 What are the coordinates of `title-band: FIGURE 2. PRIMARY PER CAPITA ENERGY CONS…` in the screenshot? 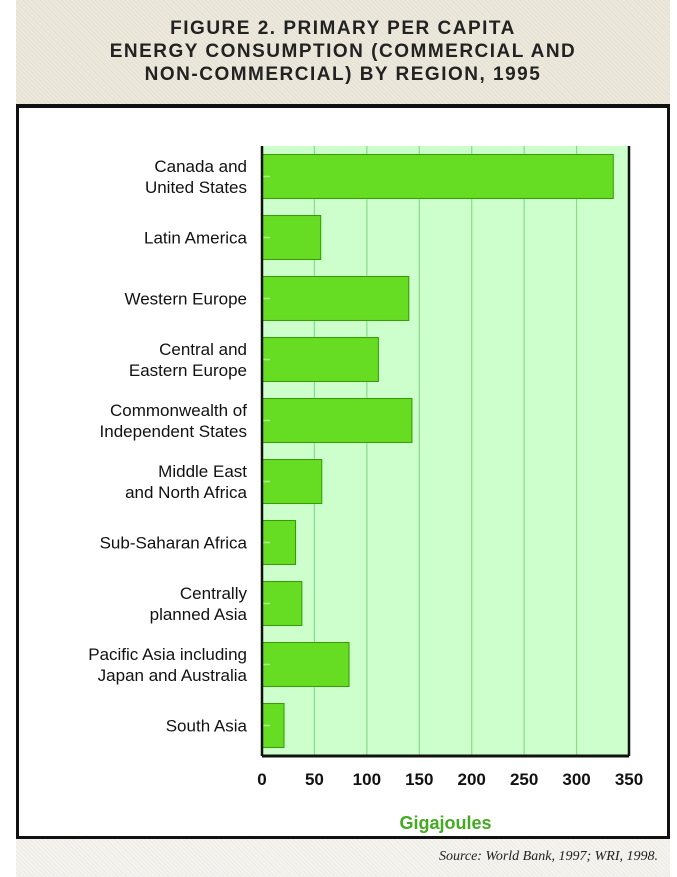 It's located at (343, 54).